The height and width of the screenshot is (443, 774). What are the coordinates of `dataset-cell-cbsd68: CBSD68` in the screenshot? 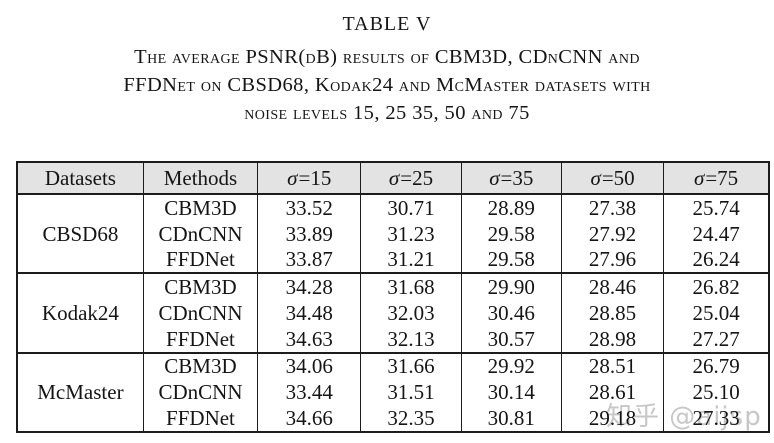 It's located at (80, 234).